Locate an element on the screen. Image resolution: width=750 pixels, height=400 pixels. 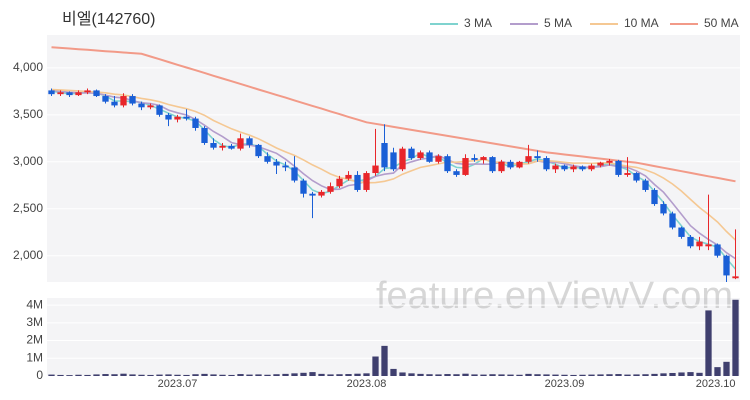
x-tick-label: 2023.08 is located at coordinates (367, 384).